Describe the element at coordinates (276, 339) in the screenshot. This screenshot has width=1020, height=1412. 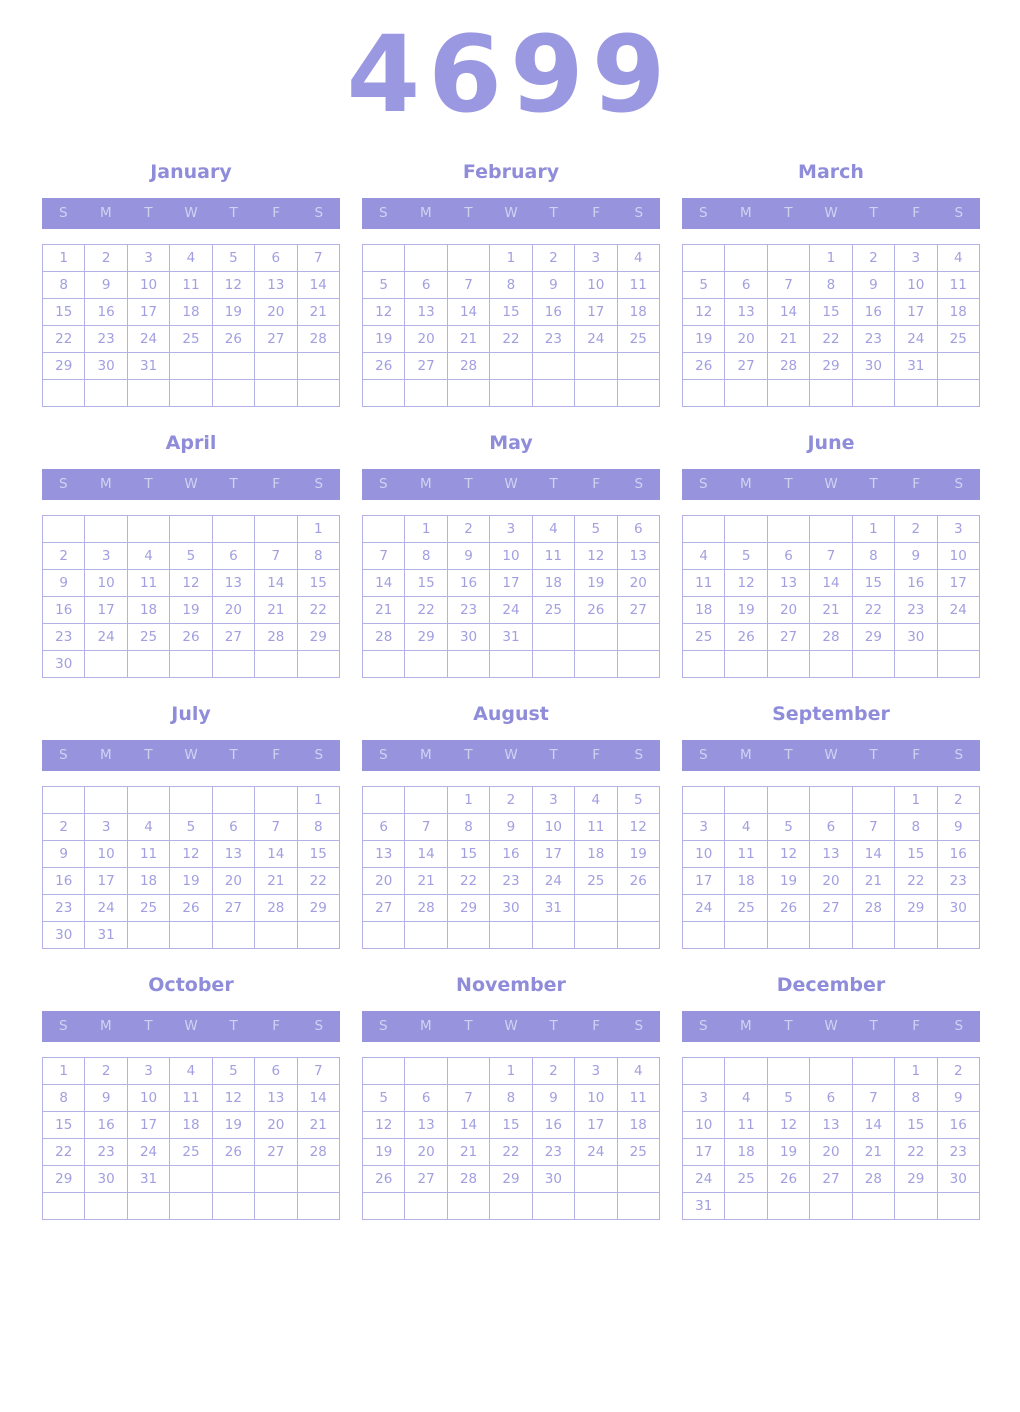
I see `day-cell: 27` at that location.